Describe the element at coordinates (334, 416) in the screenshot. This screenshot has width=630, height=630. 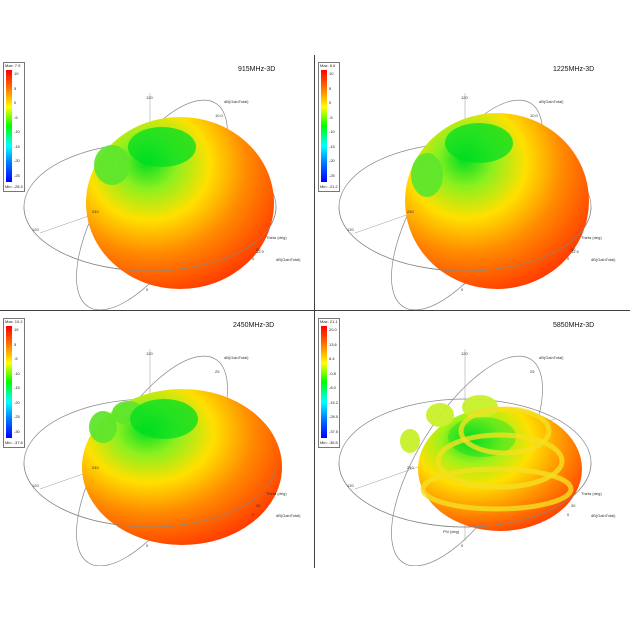
I see `legend-tick-label: -28.0` at that location.